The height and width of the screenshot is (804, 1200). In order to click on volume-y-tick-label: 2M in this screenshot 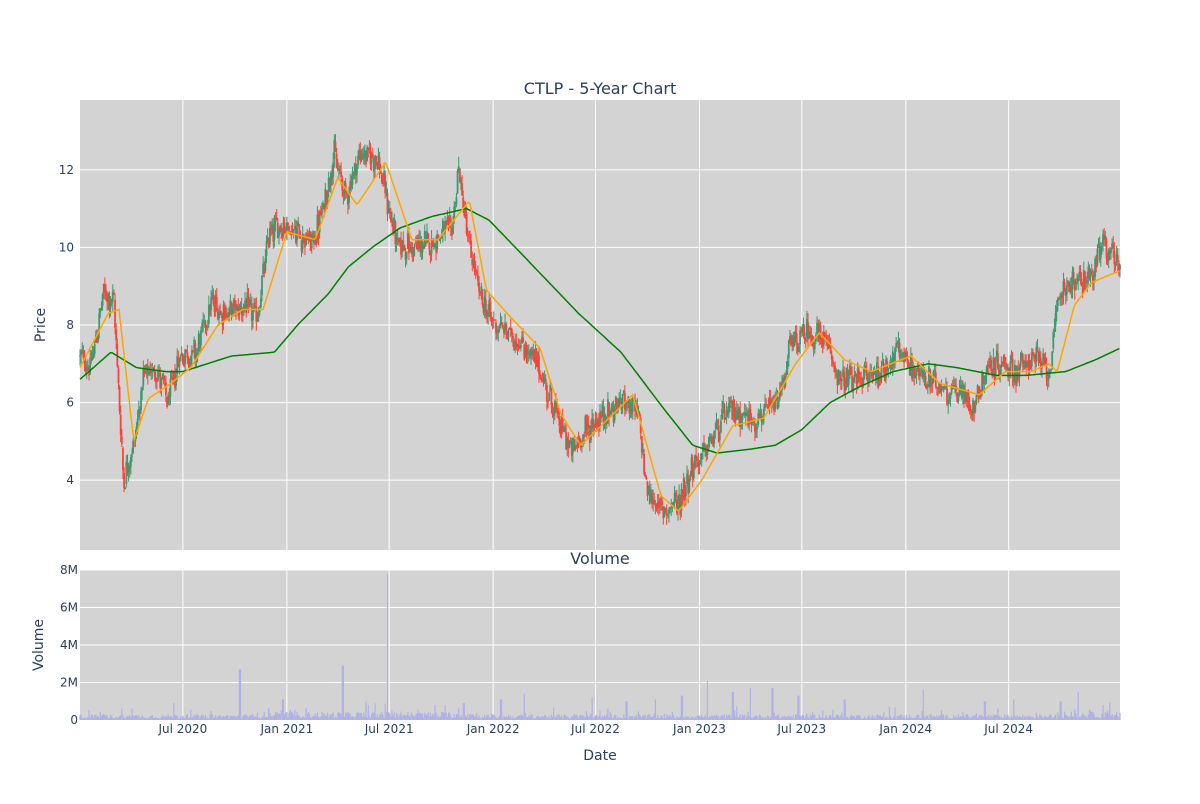, I will do `click(69, 683)`.